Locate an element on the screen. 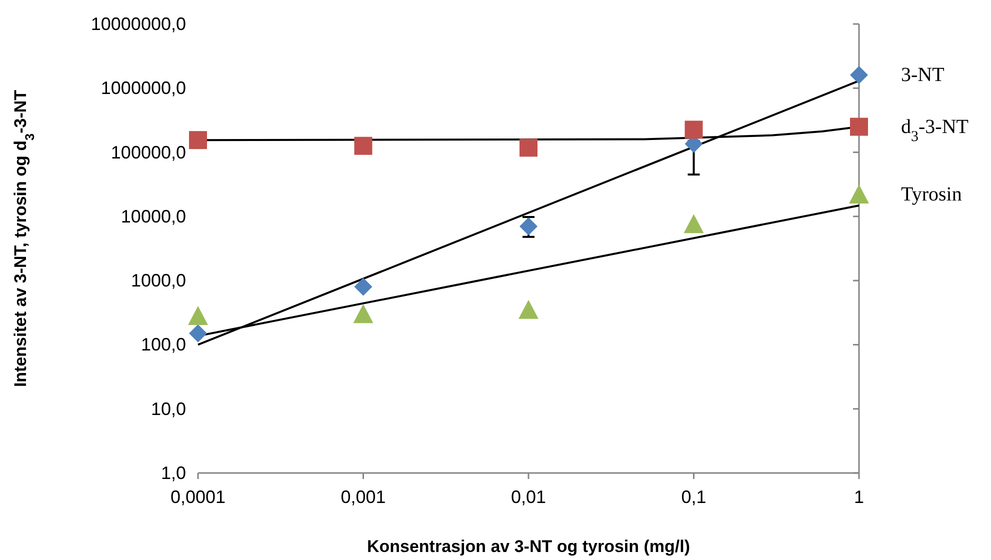 The image size is (991, 560). x-tick-label: 0,01 is located at coordinates (528, 497).